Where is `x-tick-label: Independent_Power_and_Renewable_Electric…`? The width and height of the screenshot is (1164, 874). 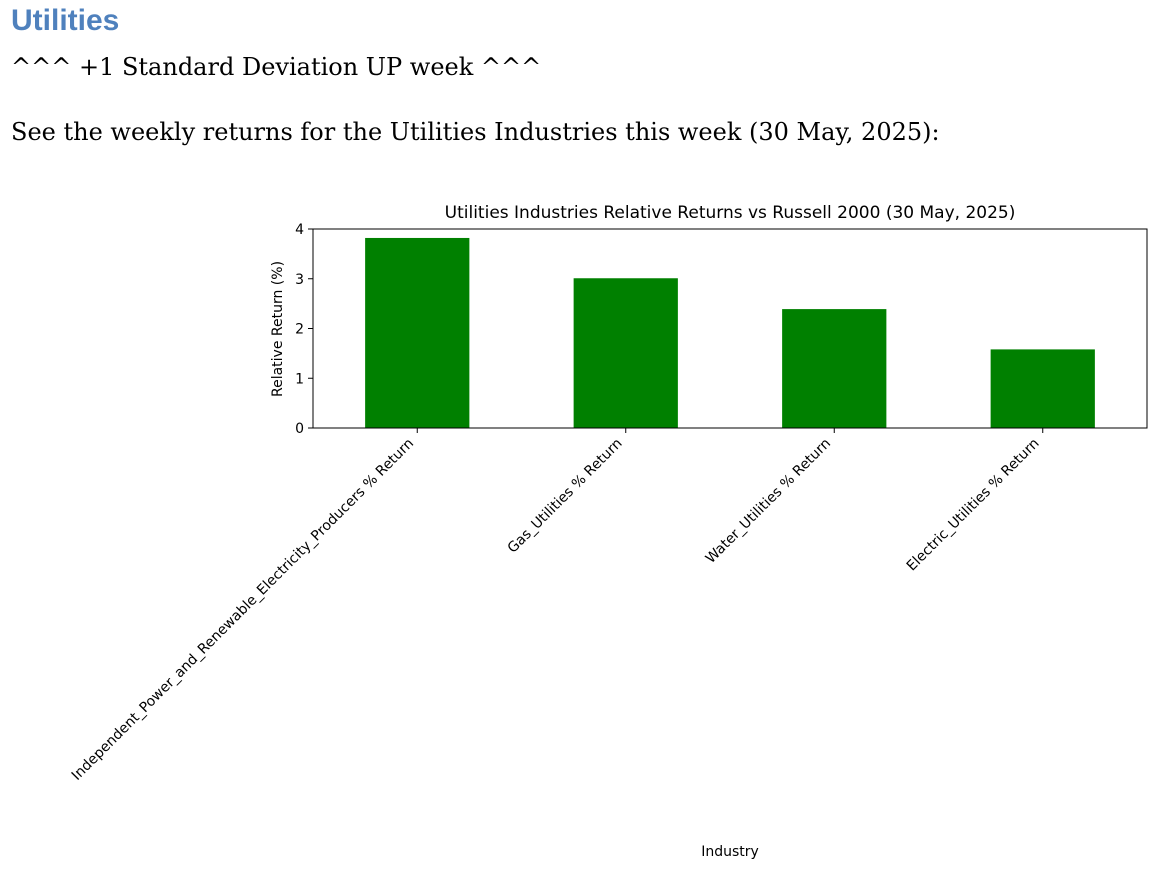
x-tick-label: Independent_Power_and_Renewable_Electric… is located at coordinates (243, 610).